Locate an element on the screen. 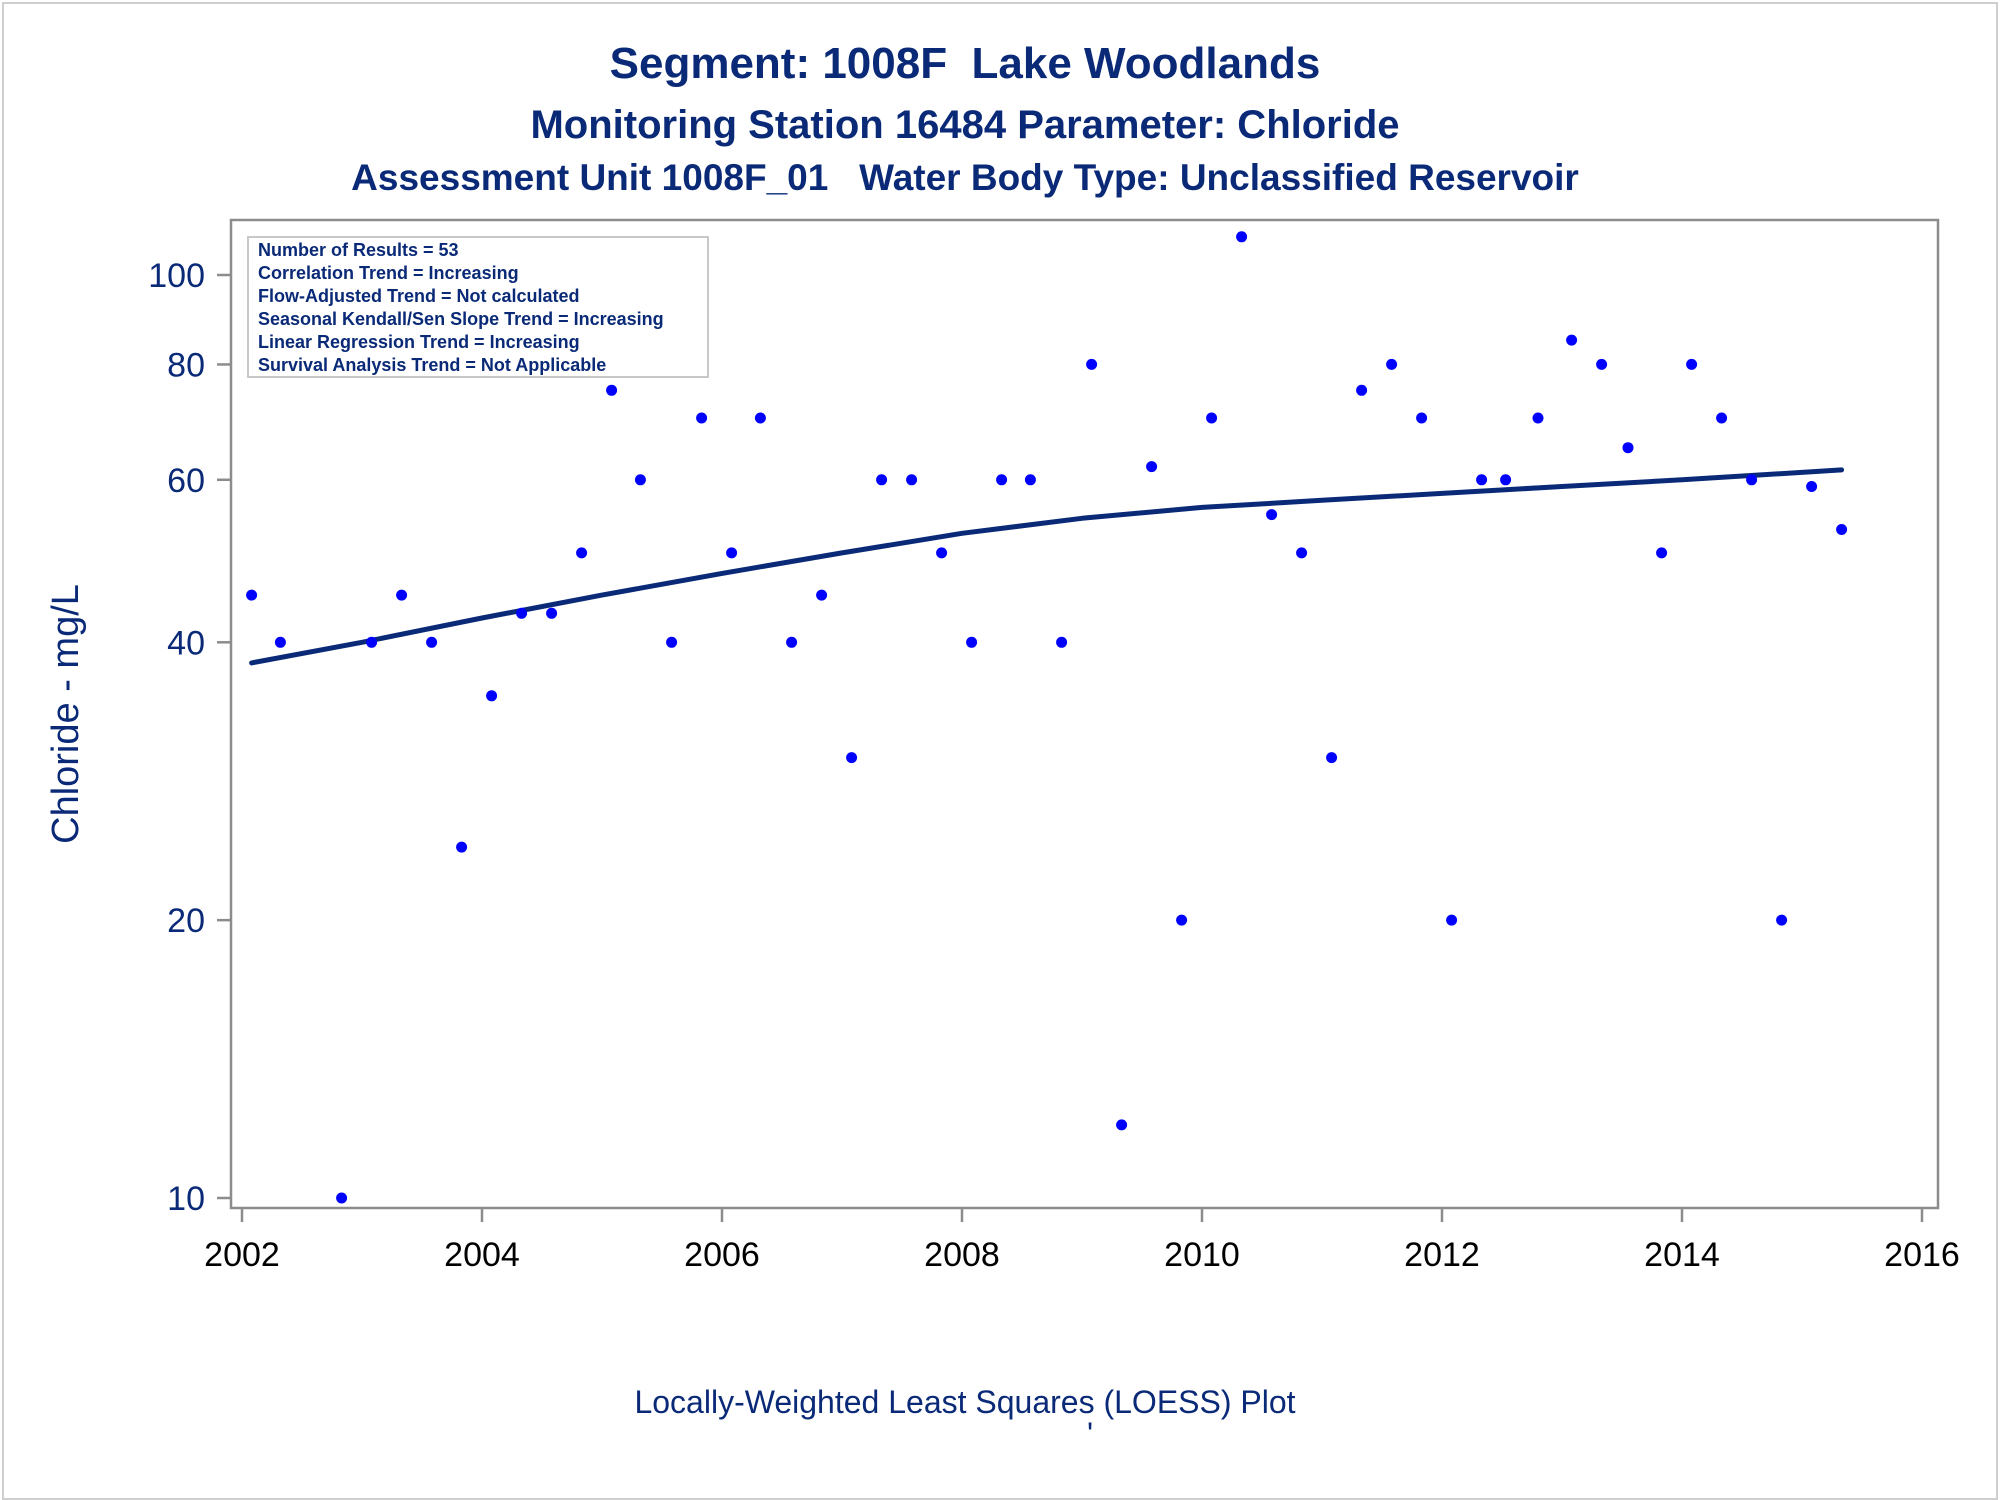 The height and width of the screenshot is (1500, 2000). x-tick-label: 2012 is located at coordinates (1442, 1255).